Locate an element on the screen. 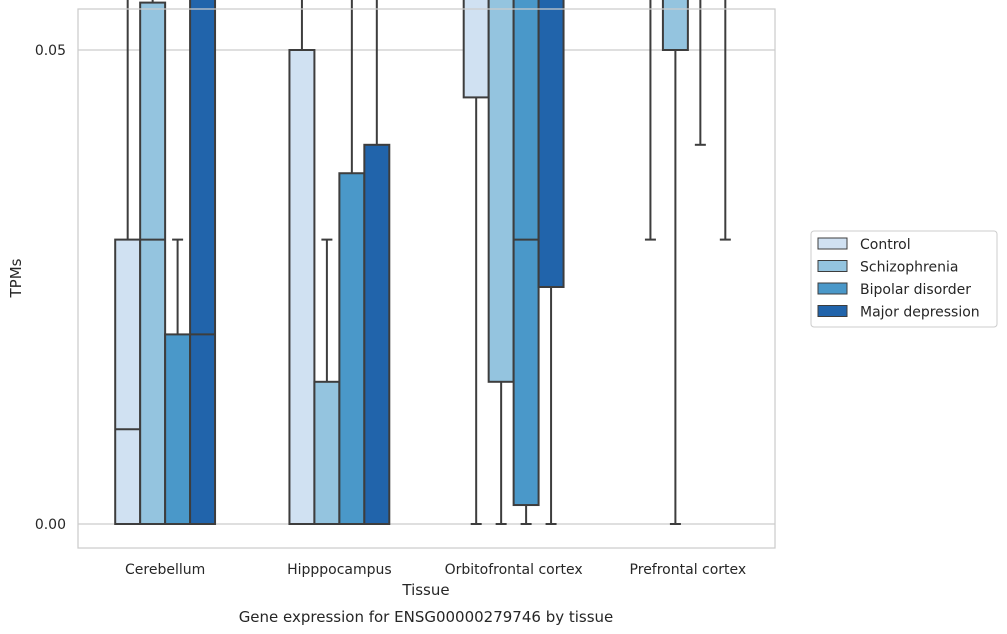  y-tick-label: 0.00 is located at coordinates (50, 525).